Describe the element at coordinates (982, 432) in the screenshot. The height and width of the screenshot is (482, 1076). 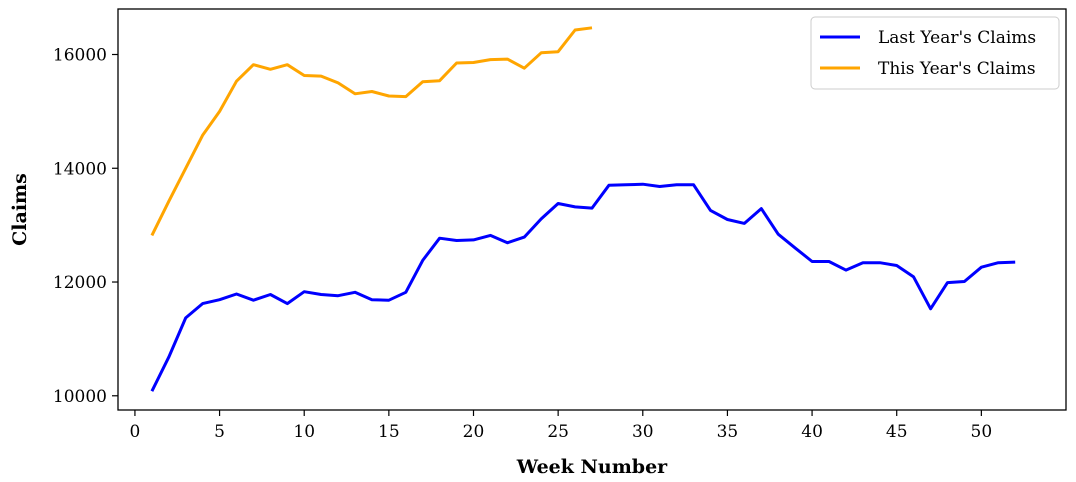
I see `x-tick-label: 50` at that location.